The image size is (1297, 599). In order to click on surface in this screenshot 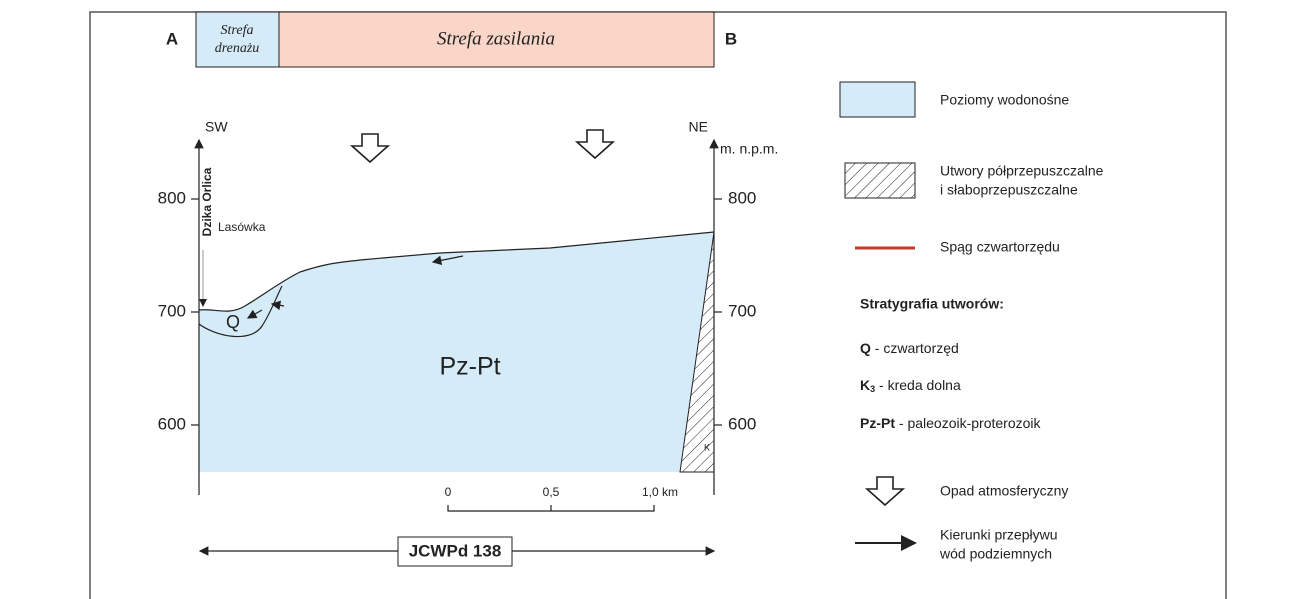, I will do `click(456, 271)`.